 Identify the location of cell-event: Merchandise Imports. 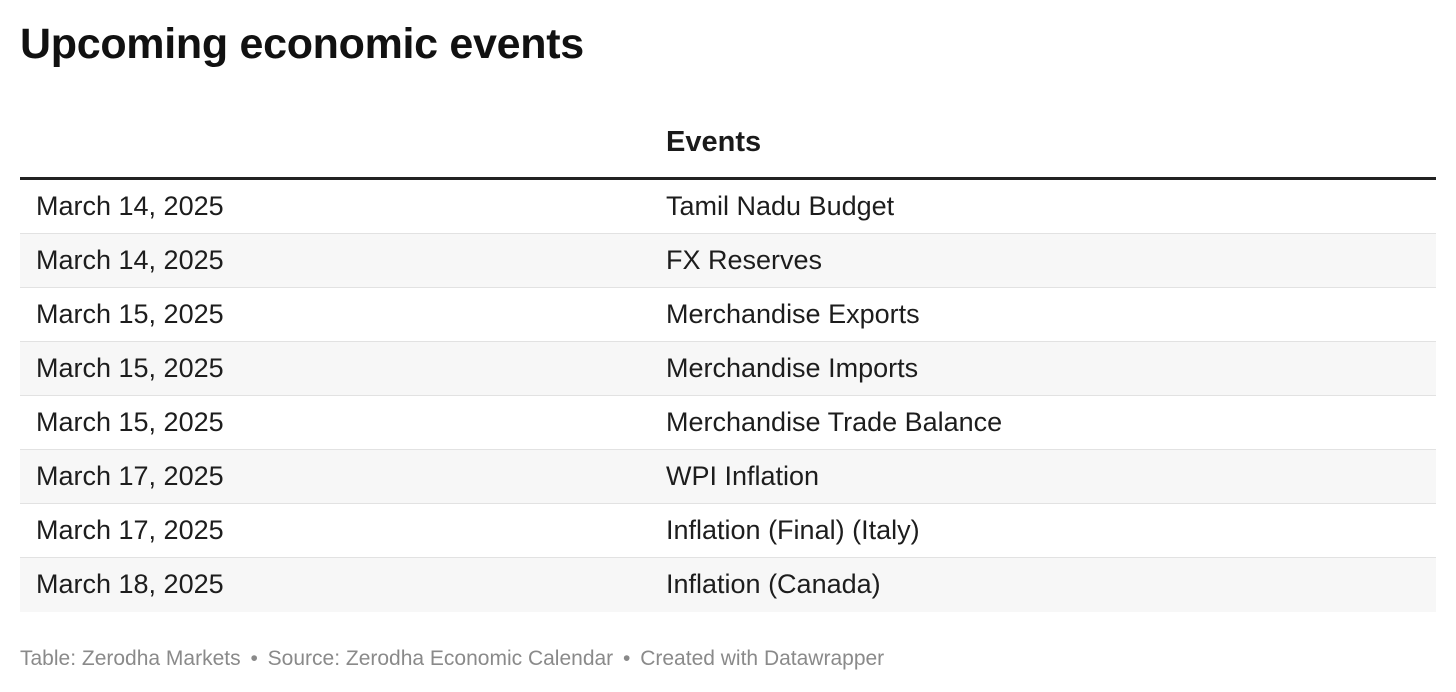
(792, 368).